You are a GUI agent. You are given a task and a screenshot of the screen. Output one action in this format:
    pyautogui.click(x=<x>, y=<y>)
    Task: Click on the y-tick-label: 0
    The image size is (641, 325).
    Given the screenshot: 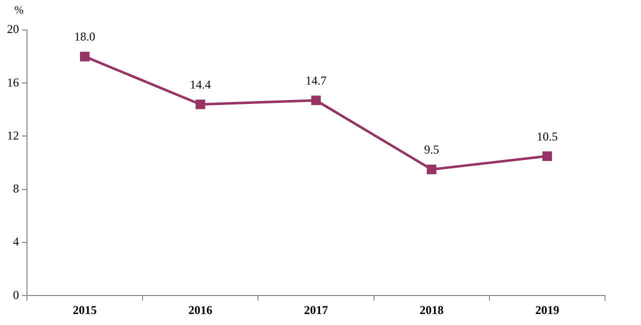 What is the action you would take?
    pyautogui.click(x=16, y=295)
    